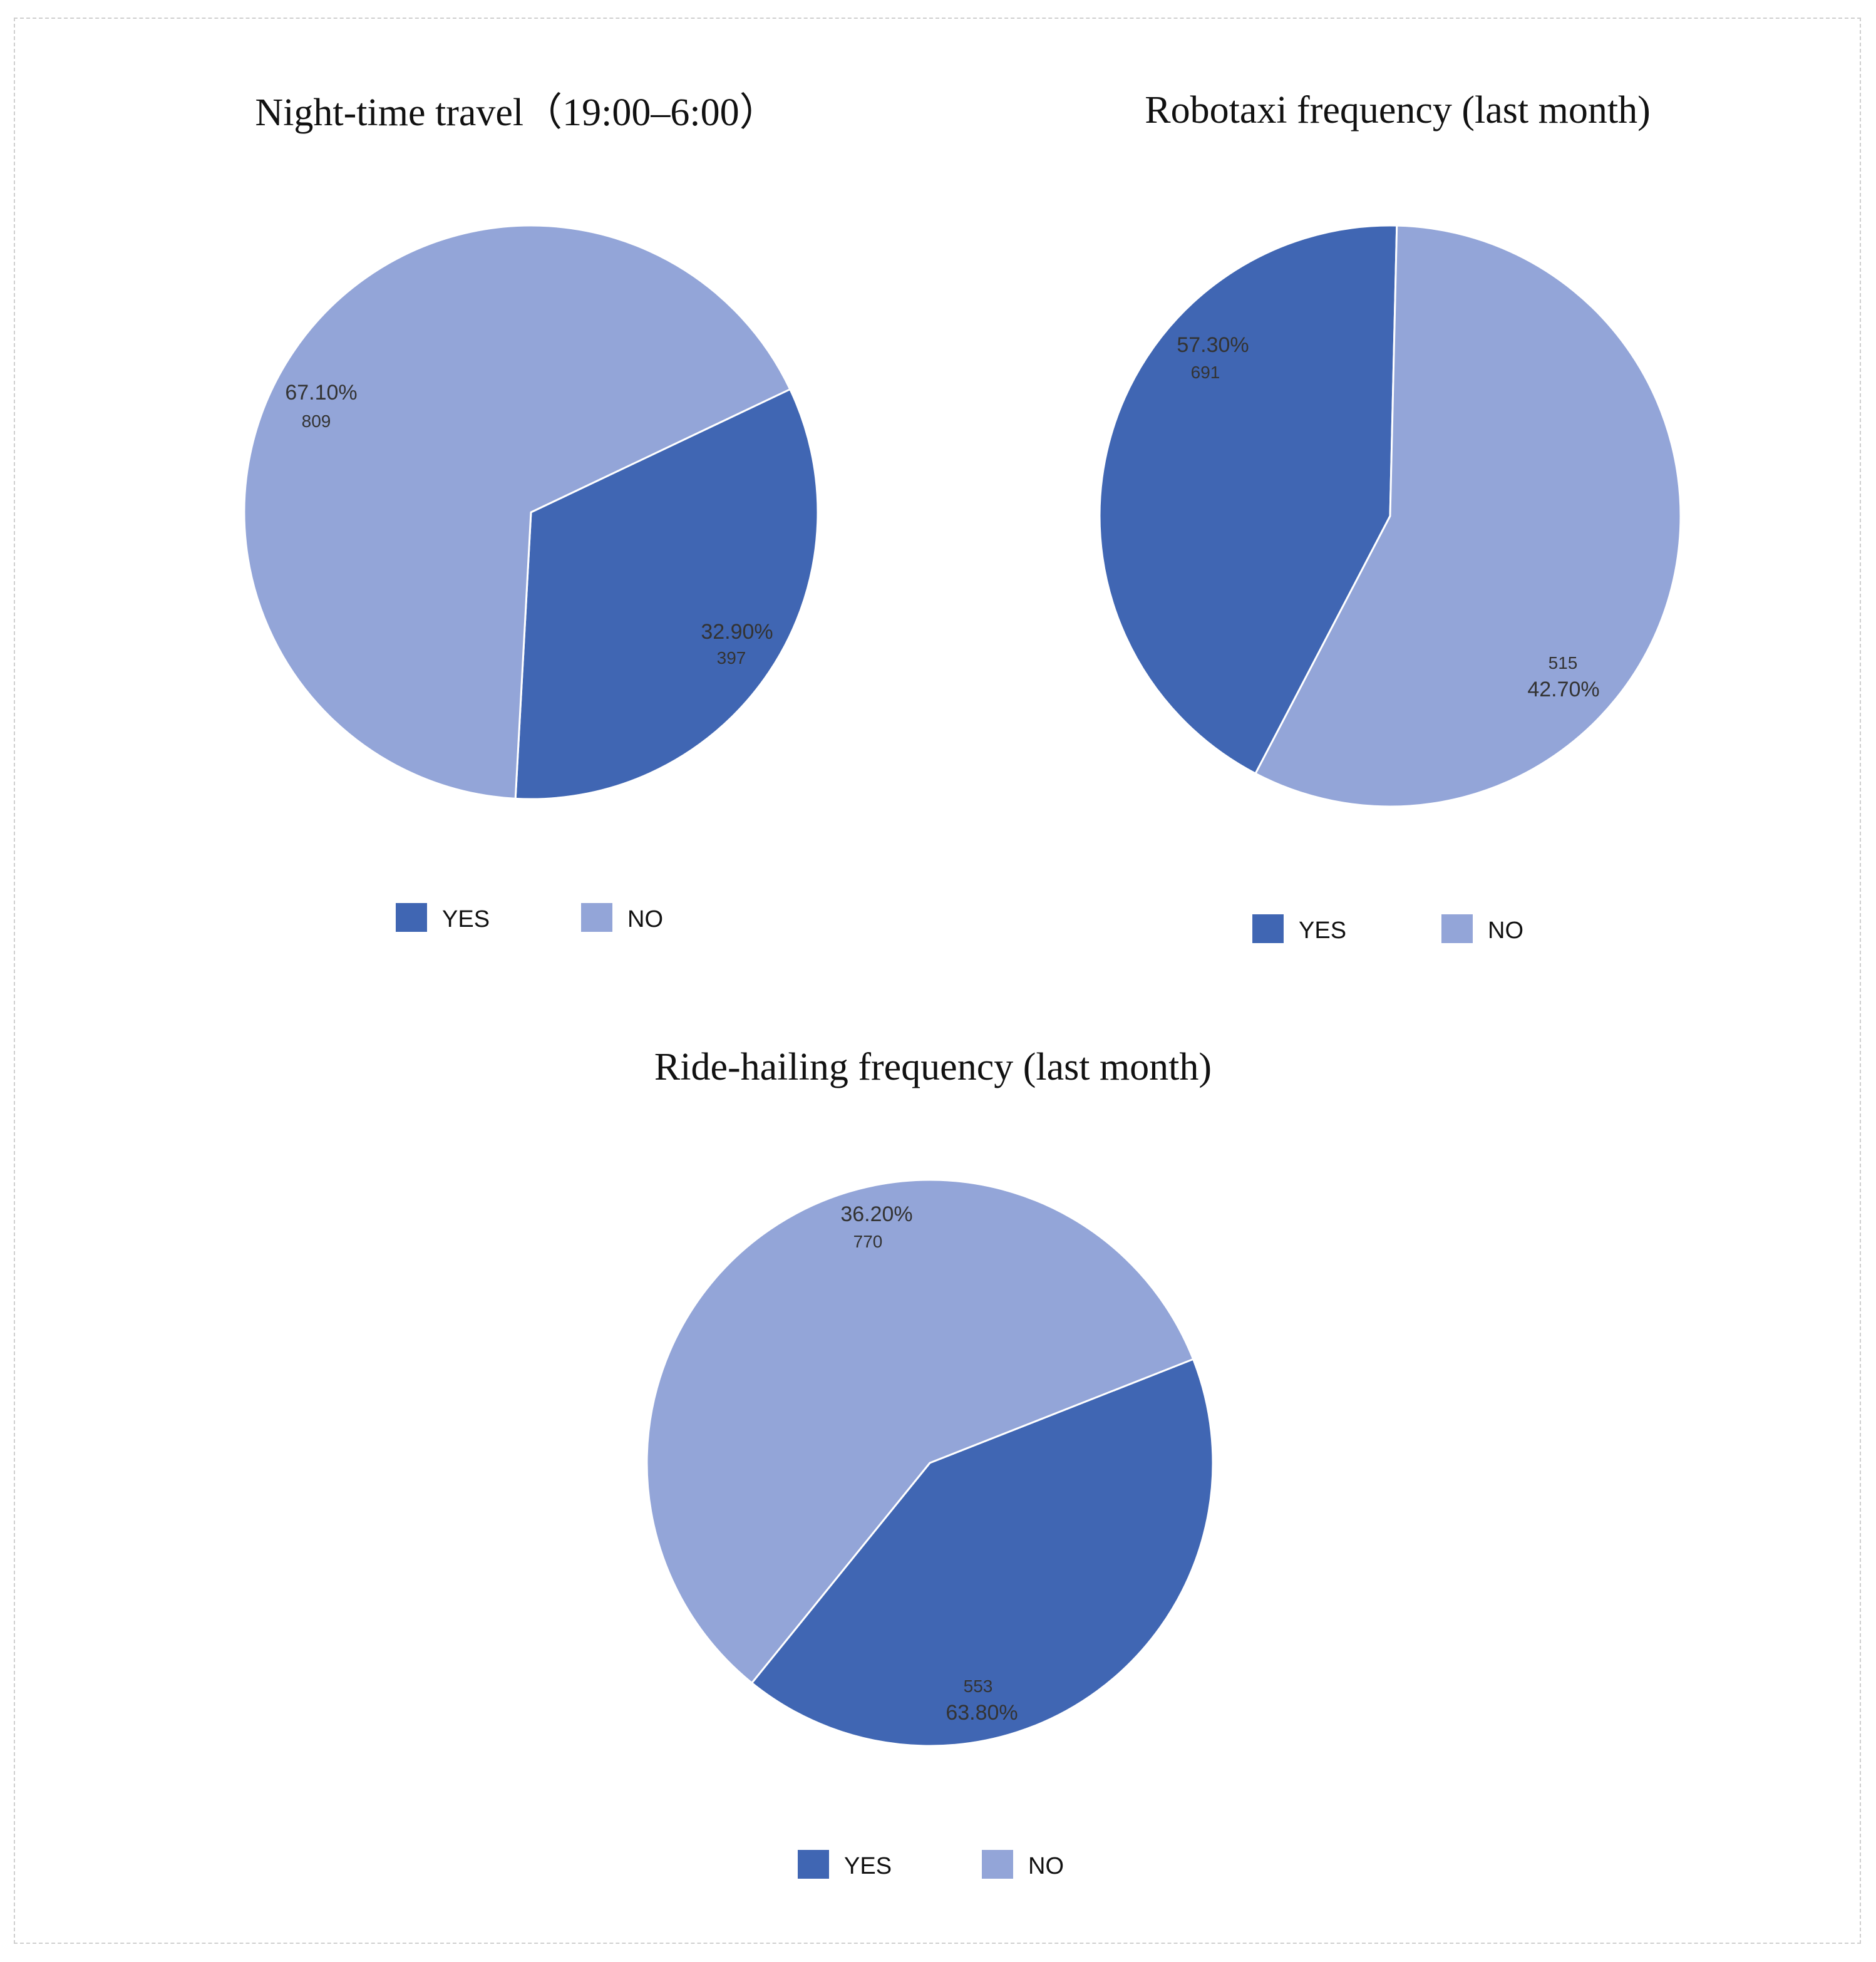 Image resolution: width=1876 pixels, height=1962 pixels. I want to click on slice-no-percent-label: 36.20%, so click(876, 1214).